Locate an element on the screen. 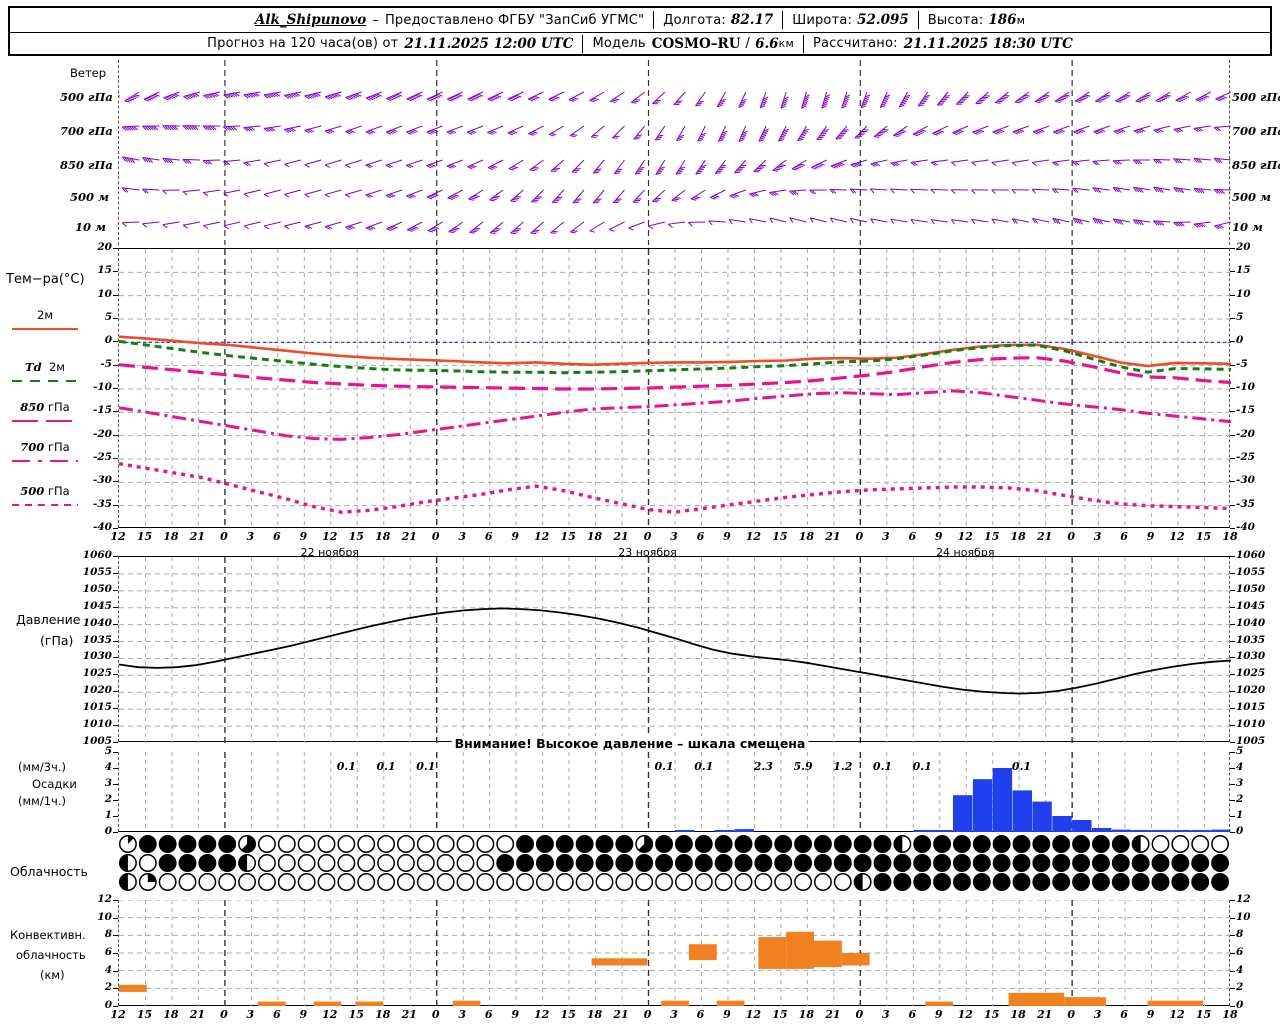 The image size is (1280, 1024). conv-time-tick-24: 12 is located at coordinates (753, 1014).